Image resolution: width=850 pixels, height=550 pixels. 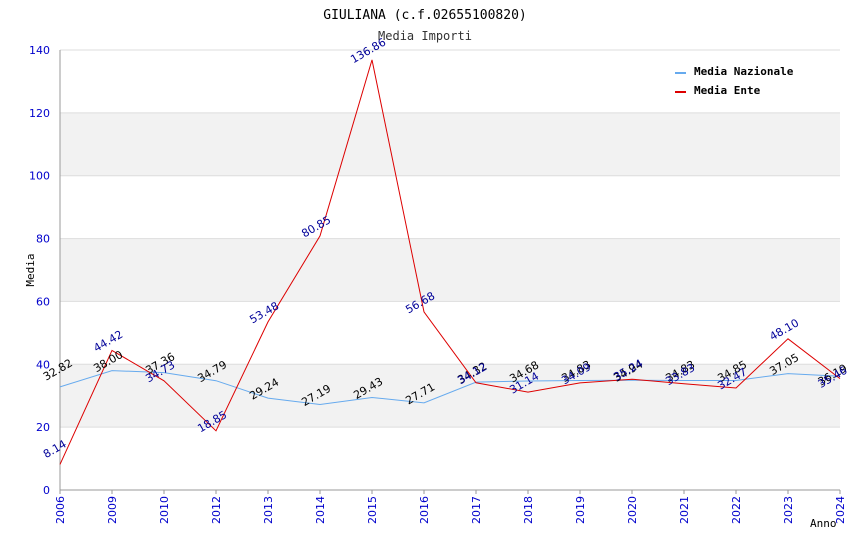 I want to click on y-tick-labels: 0 20 40 60 80 100 120 140, so click(x=39, y=270).